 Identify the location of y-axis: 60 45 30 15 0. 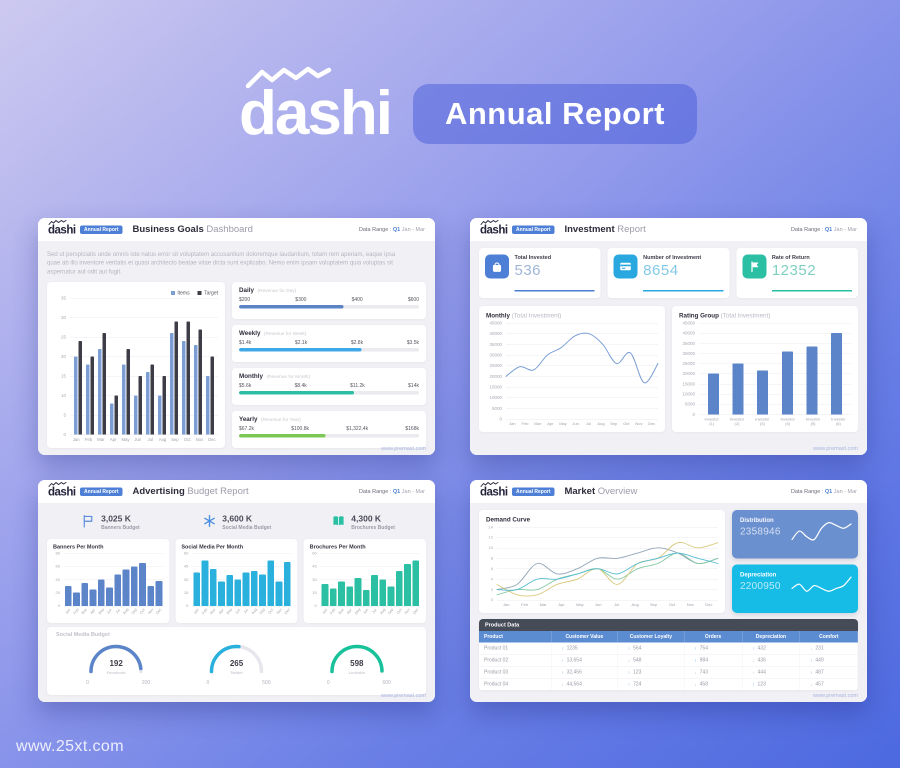
(314, 580).